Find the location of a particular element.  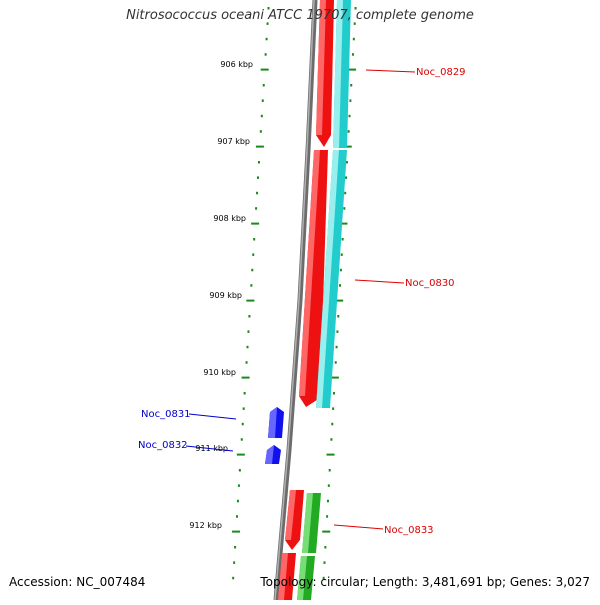

scale-label-908: 908 kbp is located at coordinates (229, 218).